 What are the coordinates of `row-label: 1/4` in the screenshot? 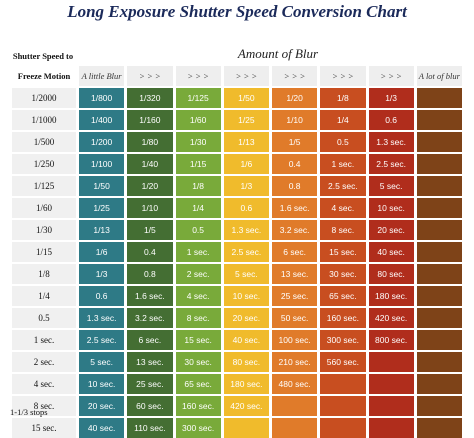 It's located at (44, 296).